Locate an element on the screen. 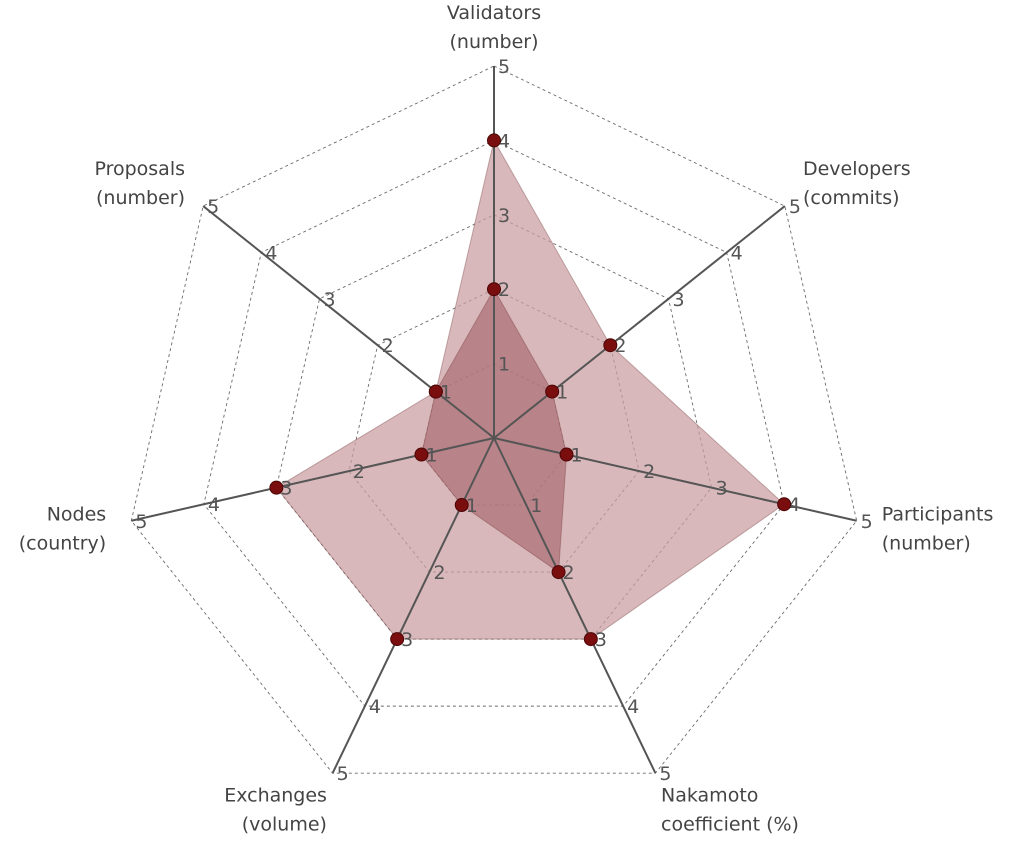  axis-label-5: Exchanges (volume) is located at coordinates (275, 810).